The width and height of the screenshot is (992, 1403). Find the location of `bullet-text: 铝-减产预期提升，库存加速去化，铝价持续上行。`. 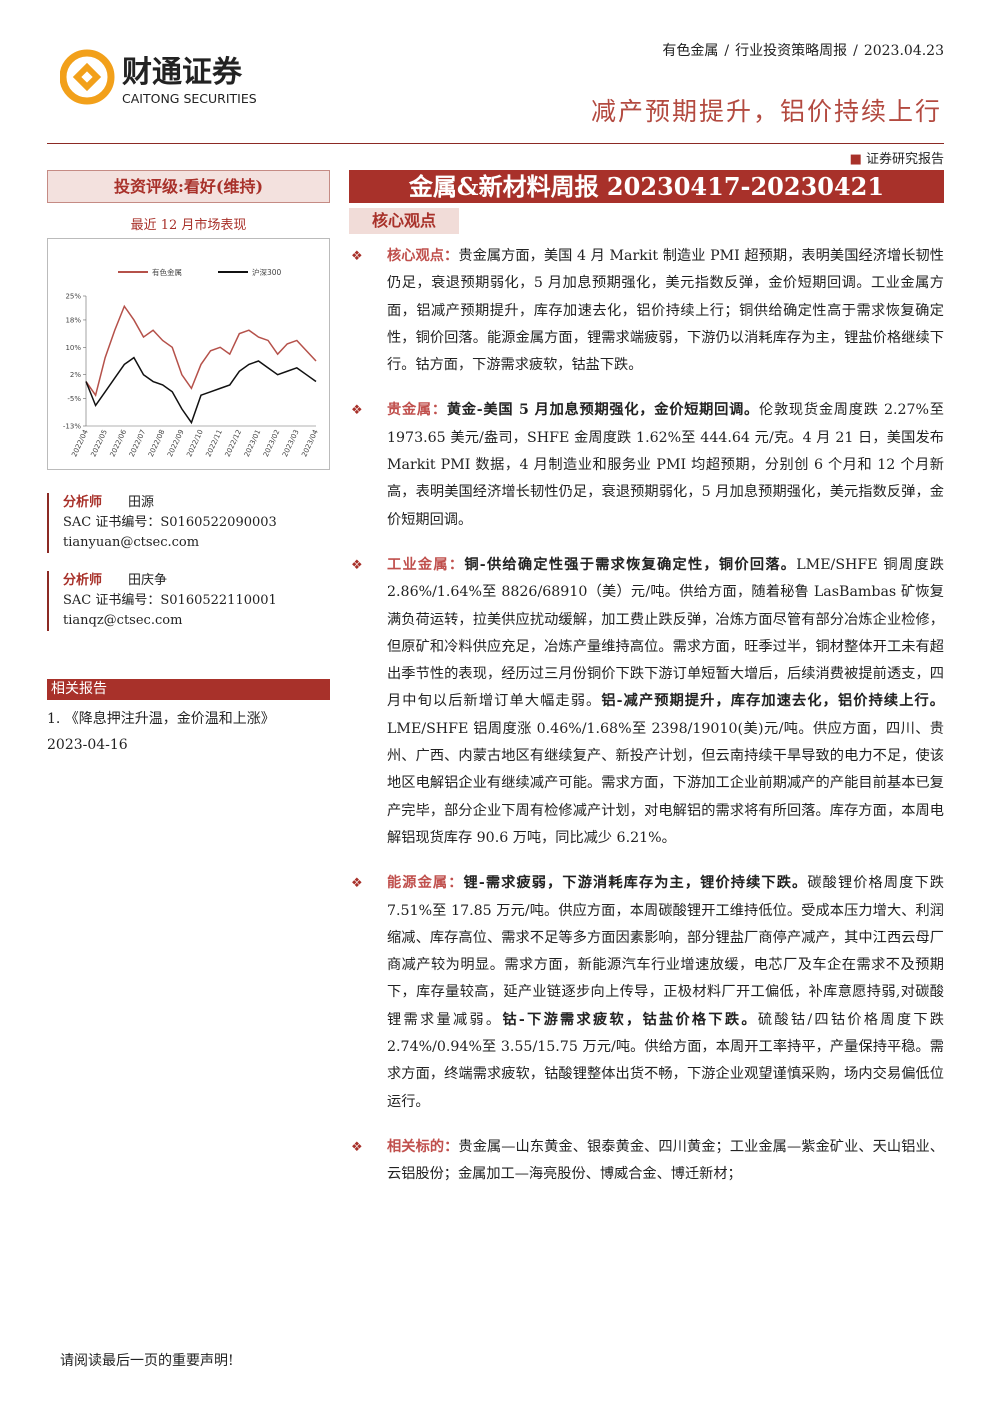

bullet-text: 铝-减产预期提升，库存加速去化，铝价持续上行。 is located at coordinates (772, 701).